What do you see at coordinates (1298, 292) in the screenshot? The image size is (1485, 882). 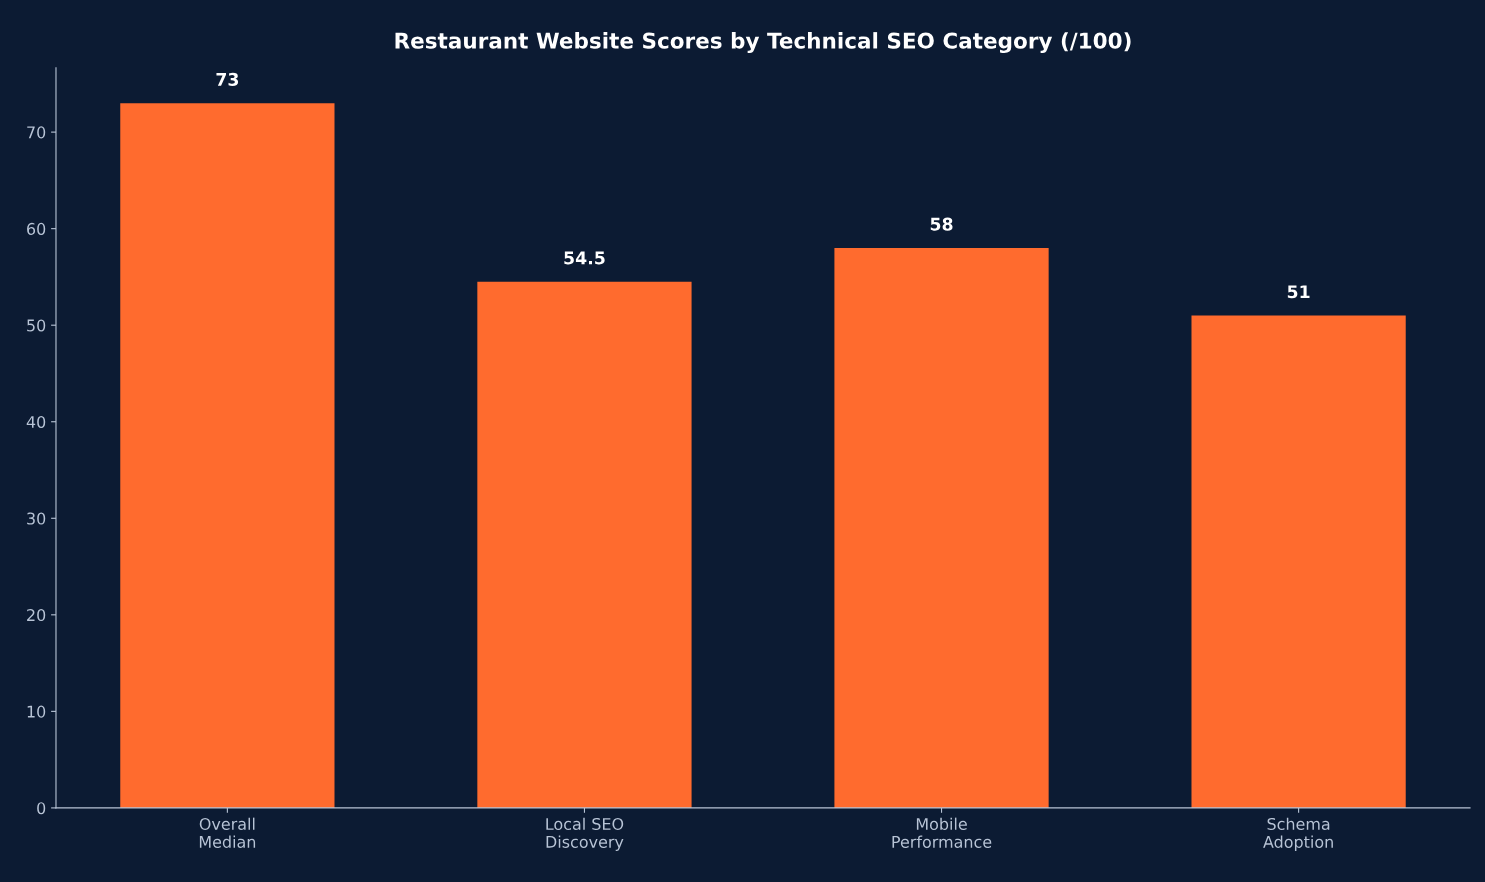 I see `data-label: 51` at bounding box center [1298, 292].